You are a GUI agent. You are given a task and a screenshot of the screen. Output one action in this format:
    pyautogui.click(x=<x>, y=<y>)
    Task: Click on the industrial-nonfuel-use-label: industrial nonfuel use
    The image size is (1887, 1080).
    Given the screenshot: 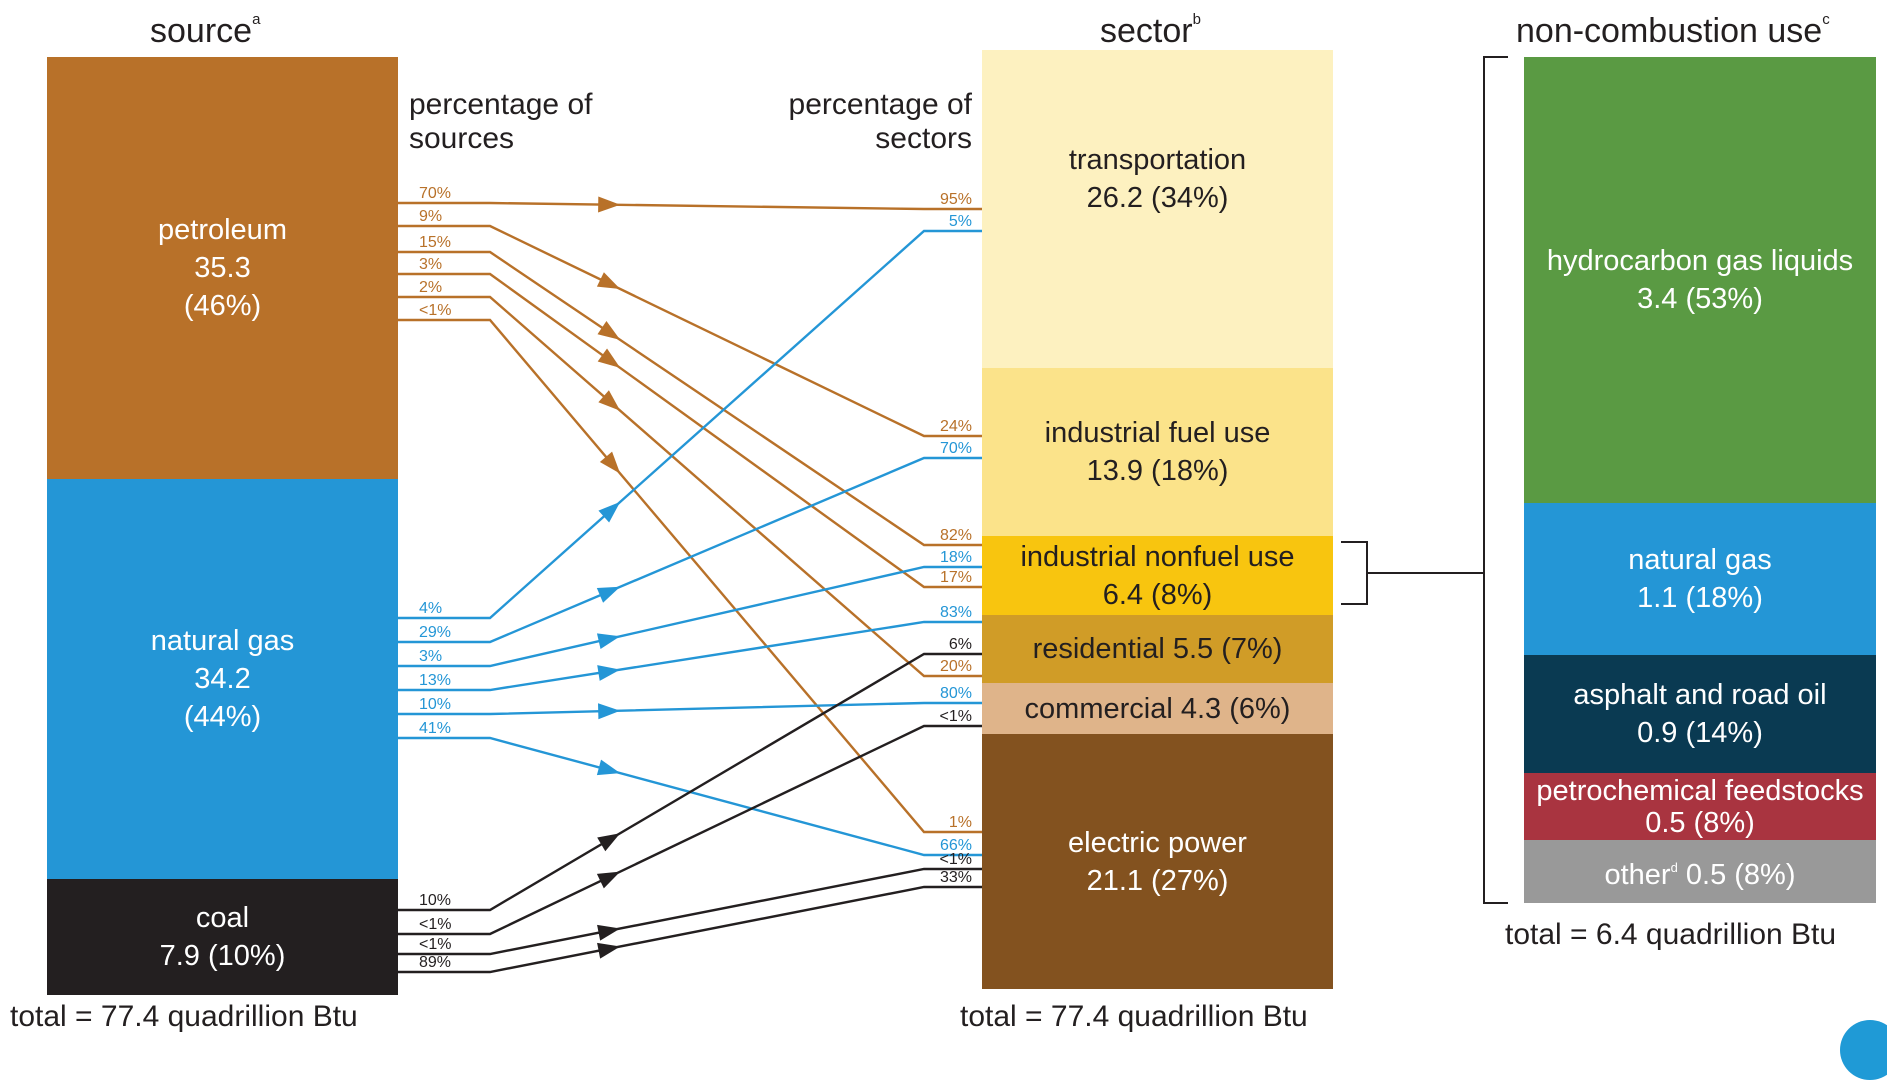 What is the action you would take?
    pyautogui.click(x=1157, y=556)
    